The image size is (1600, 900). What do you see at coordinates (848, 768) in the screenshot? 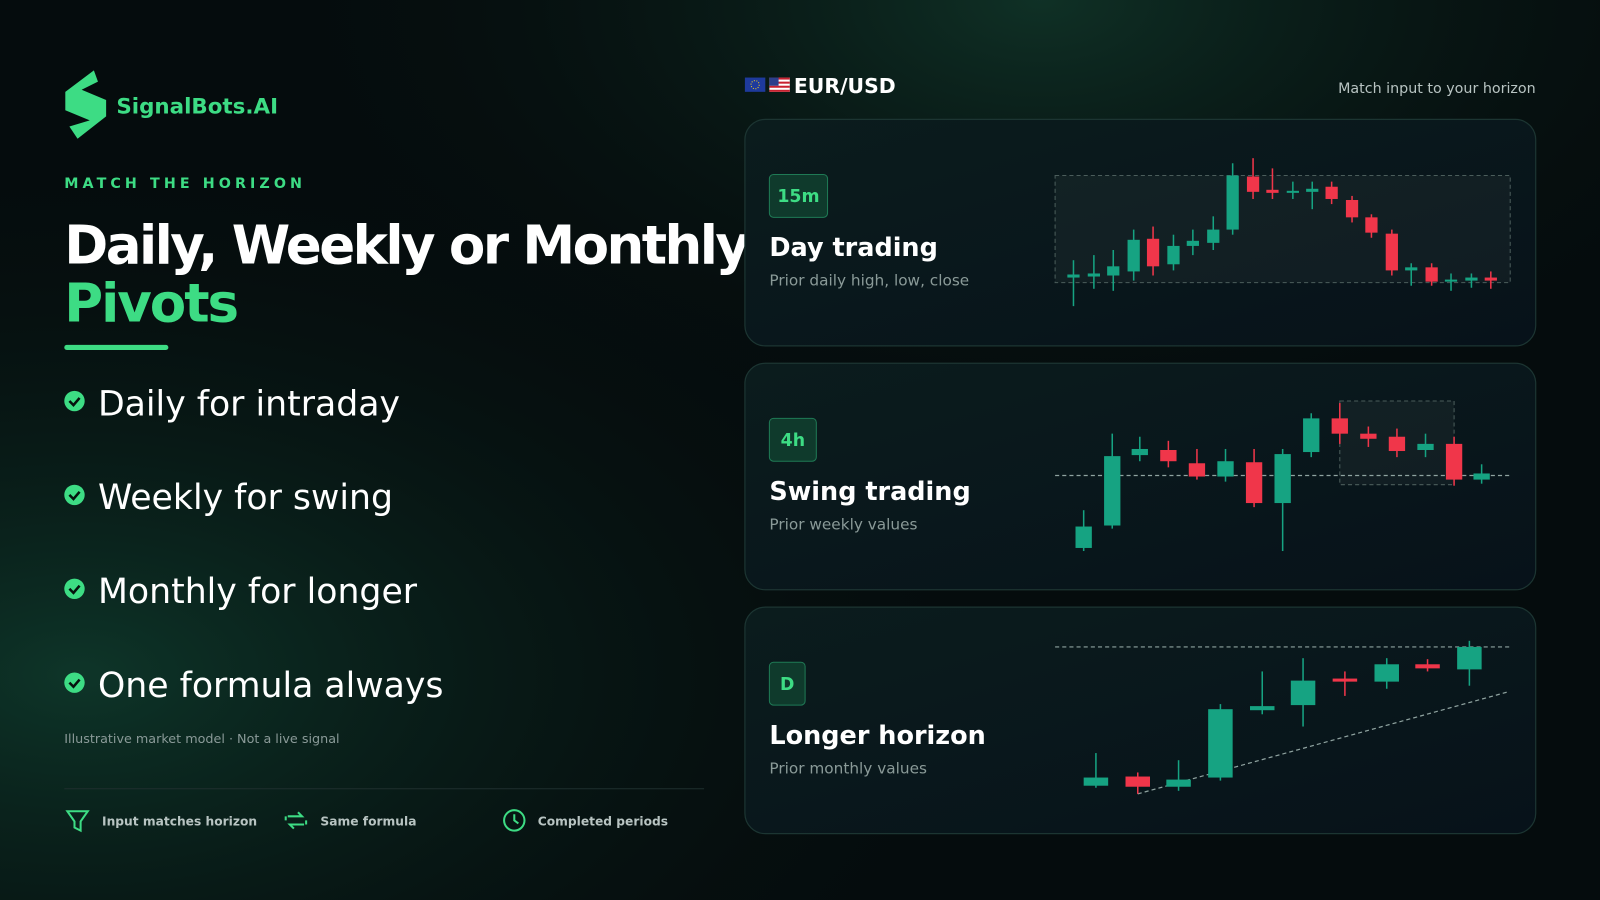
I see `card-subtitle: Prior monthly values` at bounding box center [848, 768].